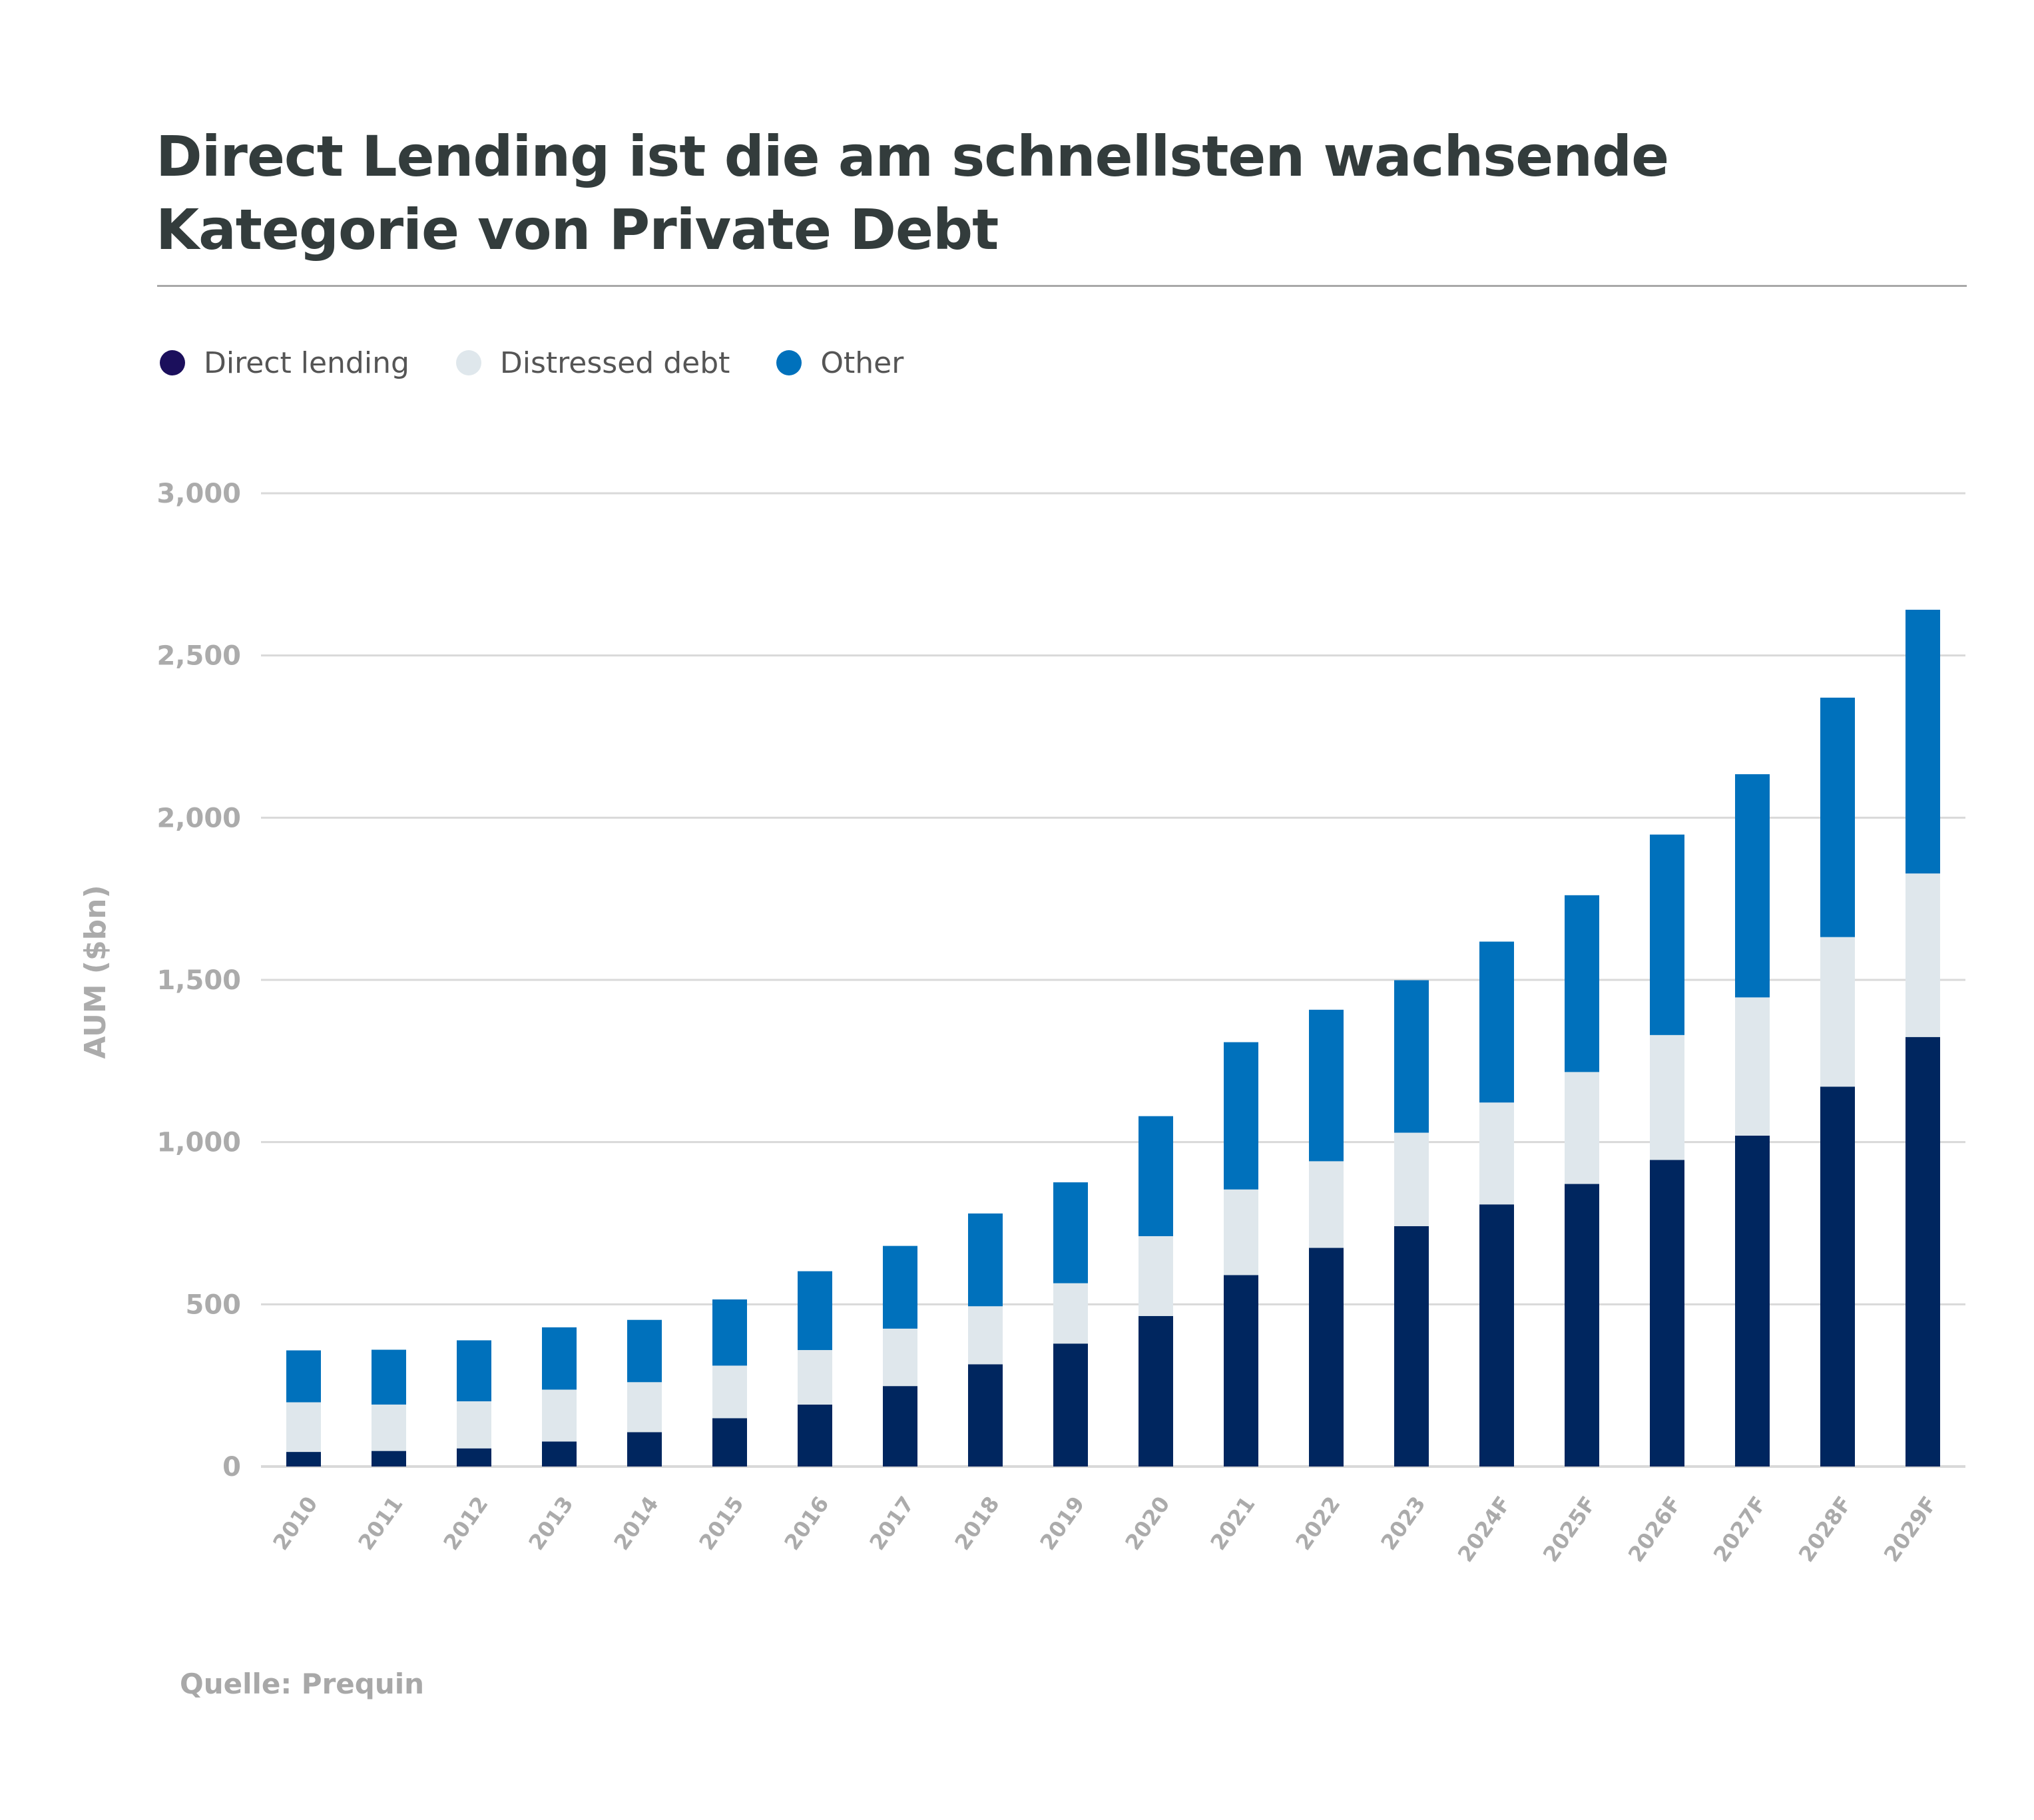  I want to click on x-tick-label: 2026F, so click(1654, 1530).